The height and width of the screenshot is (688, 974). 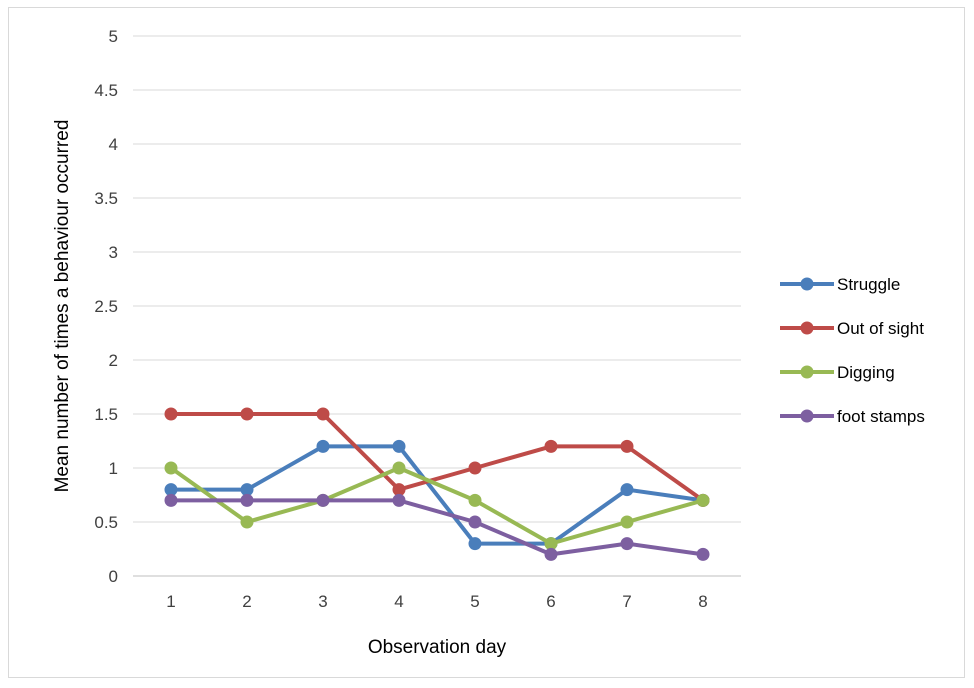 What do you see at coordinates (113, 252) in the screenshot?
I see `y-tick-label: 3` at bounding box center [113, 252].